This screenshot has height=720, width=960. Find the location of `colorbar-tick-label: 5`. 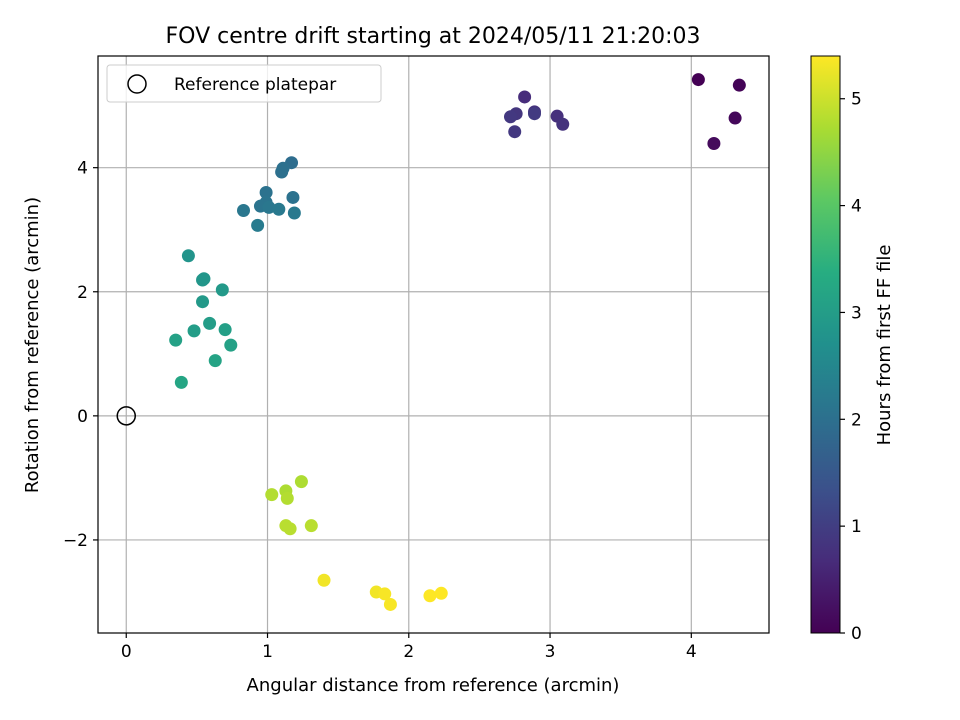

colorbar-tick-label: 5 is located at coordinates (856, 100).